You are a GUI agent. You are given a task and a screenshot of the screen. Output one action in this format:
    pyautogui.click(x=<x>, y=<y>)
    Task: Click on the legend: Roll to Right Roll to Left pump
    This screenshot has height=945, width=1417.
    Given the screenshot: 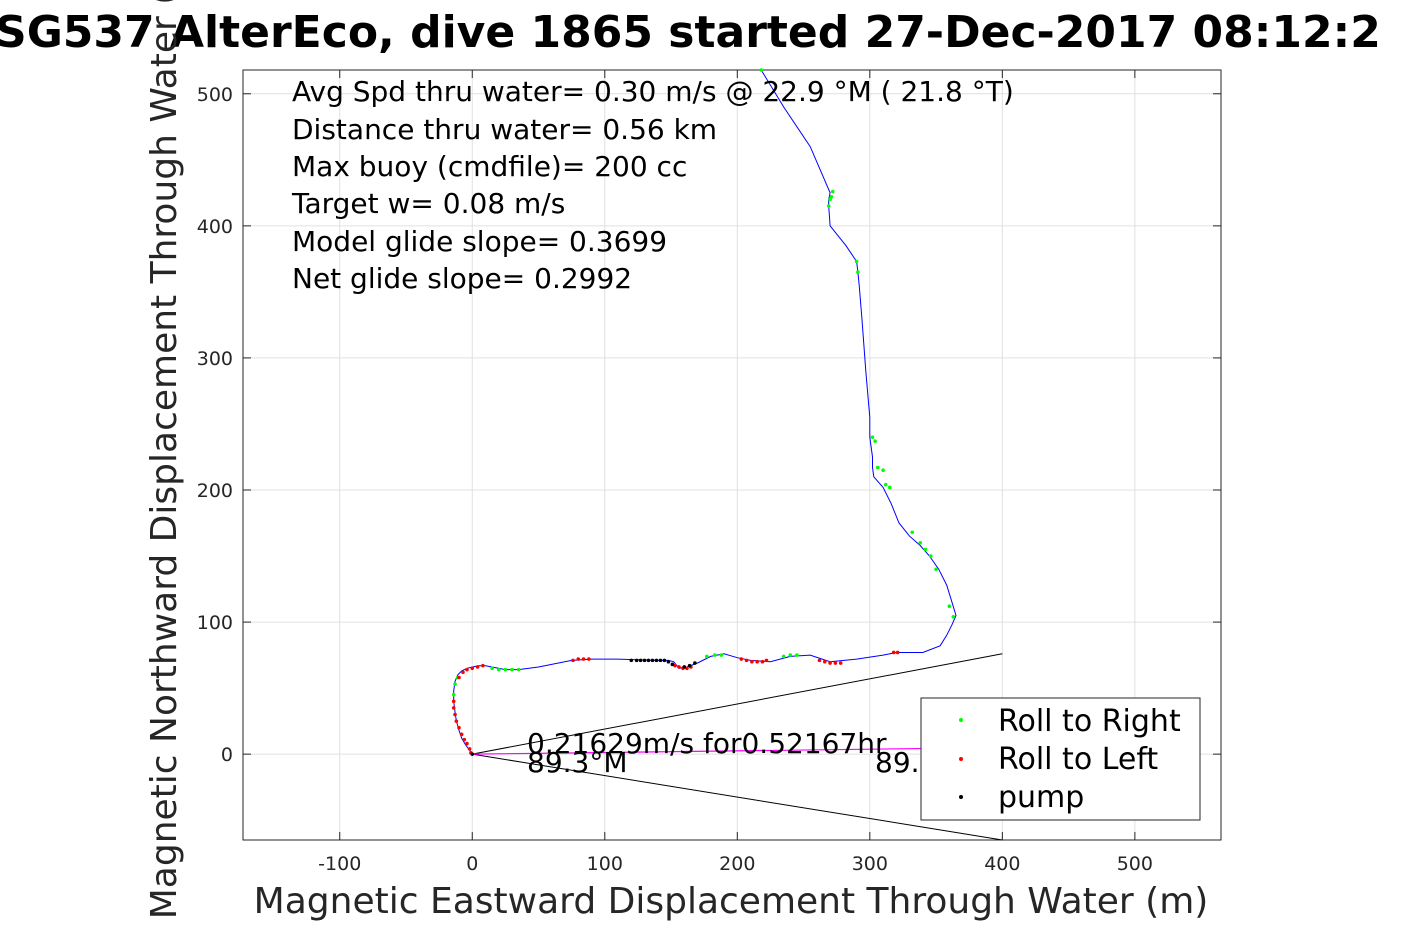 What is the action you would take?
    pyautogui.click(x=1060, y=759)
    